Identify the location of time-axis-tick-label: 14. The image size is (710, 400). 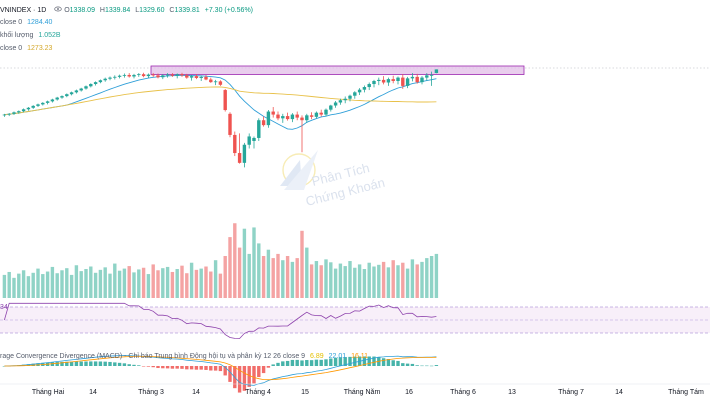
(93, 392).